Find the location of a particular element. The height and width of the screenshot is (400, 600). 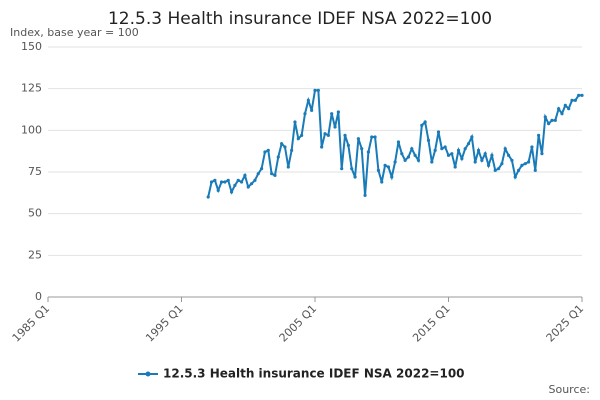

x-tick-label: 2025 Q1 is located at coordinates (565, 323).